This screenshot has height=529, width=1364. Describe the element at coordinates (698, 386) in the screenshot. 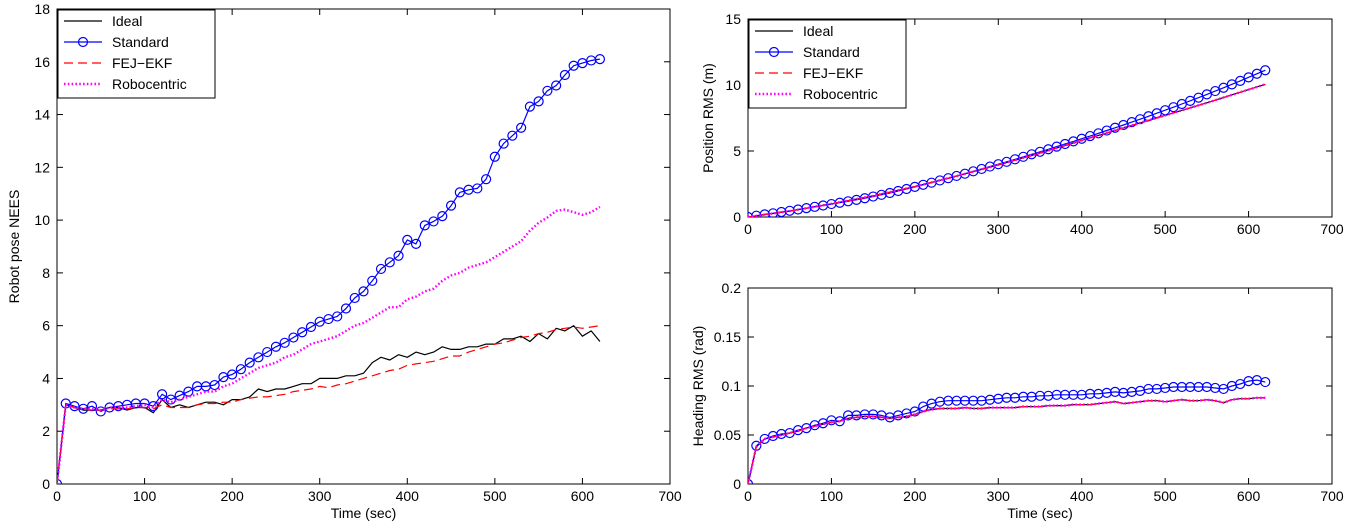

I see `y-axis-label: Heading RMS (rad)` at that location.